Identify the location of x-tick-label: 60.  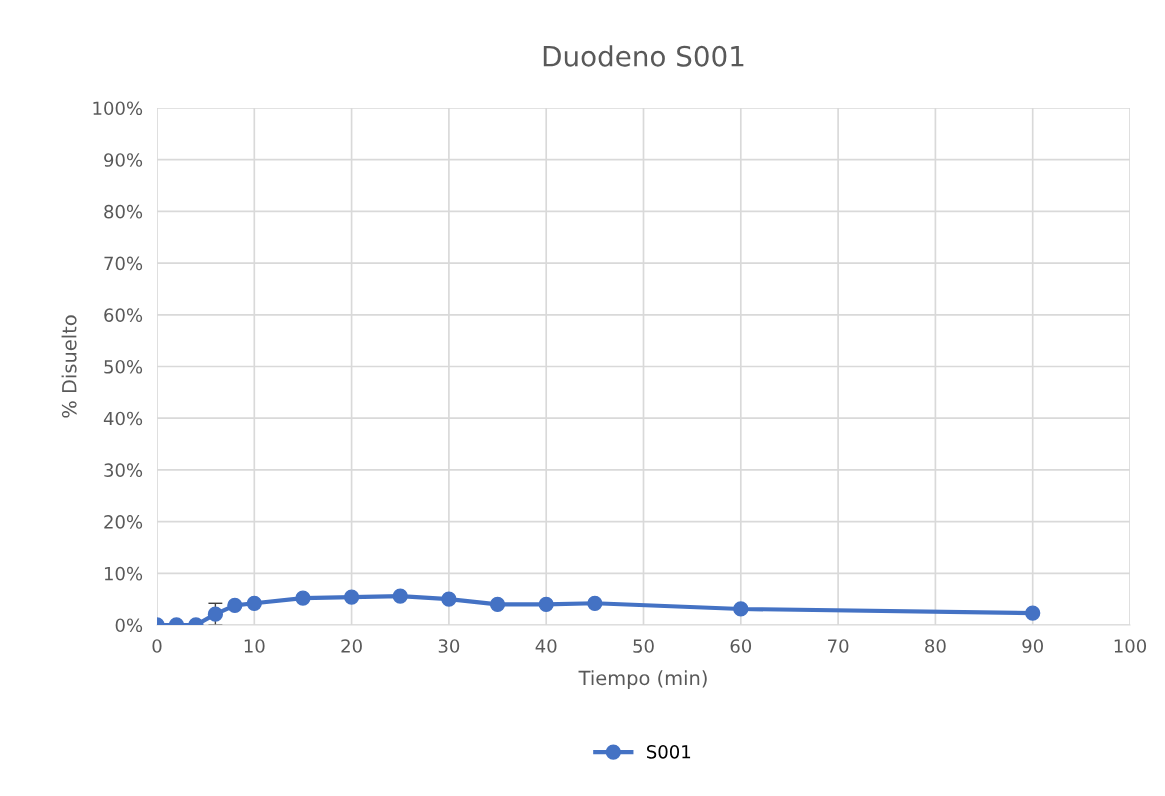
(741, 646).